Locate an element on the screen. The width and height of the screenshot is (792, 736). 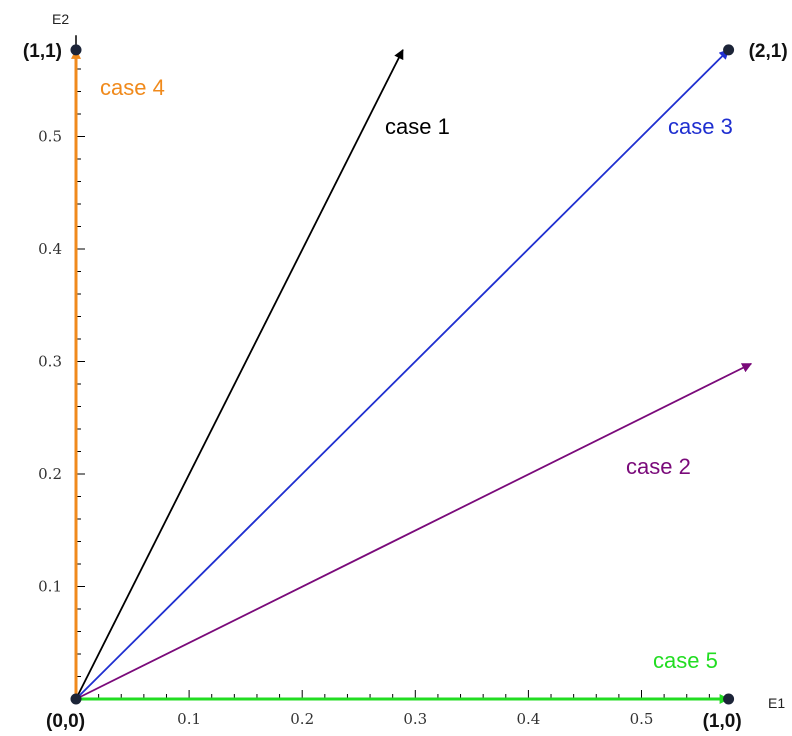
y-tick-label: 0.5 is located at coordinates (50, 137).